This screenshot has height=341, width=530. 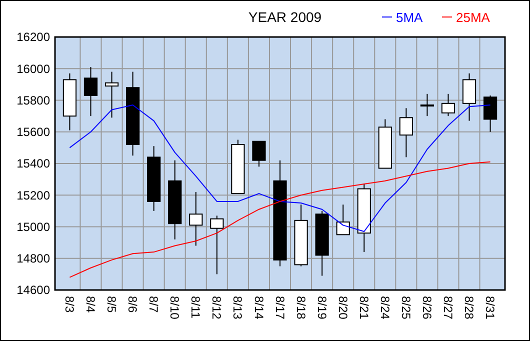 What do you see at coordinates (33, 259) in the screenshot?
I see `y-tick-label: 14800` at bounding box center [33, 259].